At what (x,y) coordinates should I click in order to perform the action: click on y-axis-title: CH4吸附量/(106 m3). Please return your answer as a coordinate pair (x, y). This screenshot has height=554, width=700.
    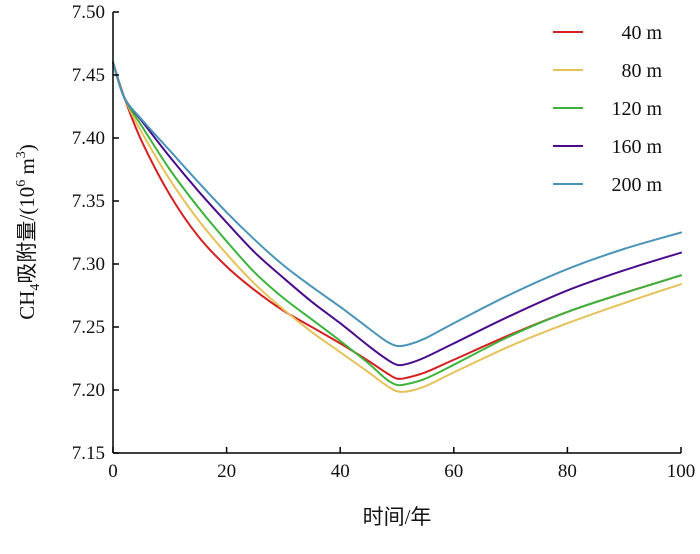
    Looking at the image, I should click on (28, 232).